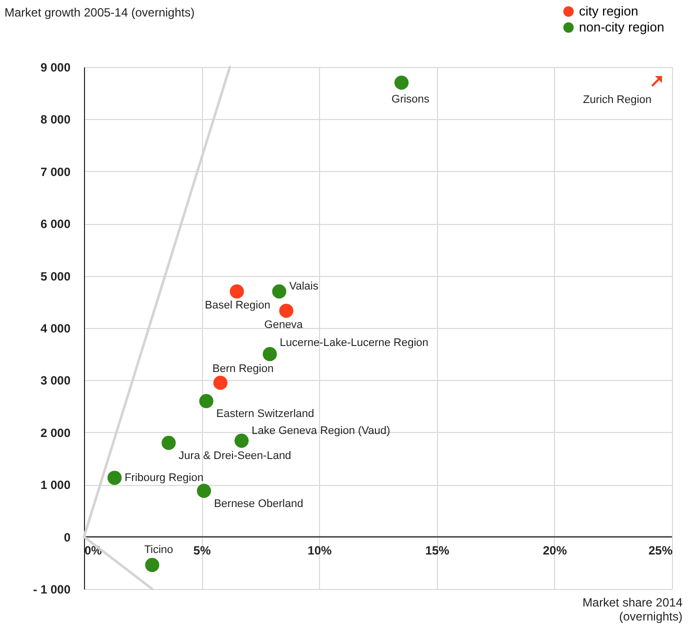 This screenshot has height=638, width=690. Describe the element at coordinates (243, 368) in the screenshot. I see `annotation: Bern Region` at that location.